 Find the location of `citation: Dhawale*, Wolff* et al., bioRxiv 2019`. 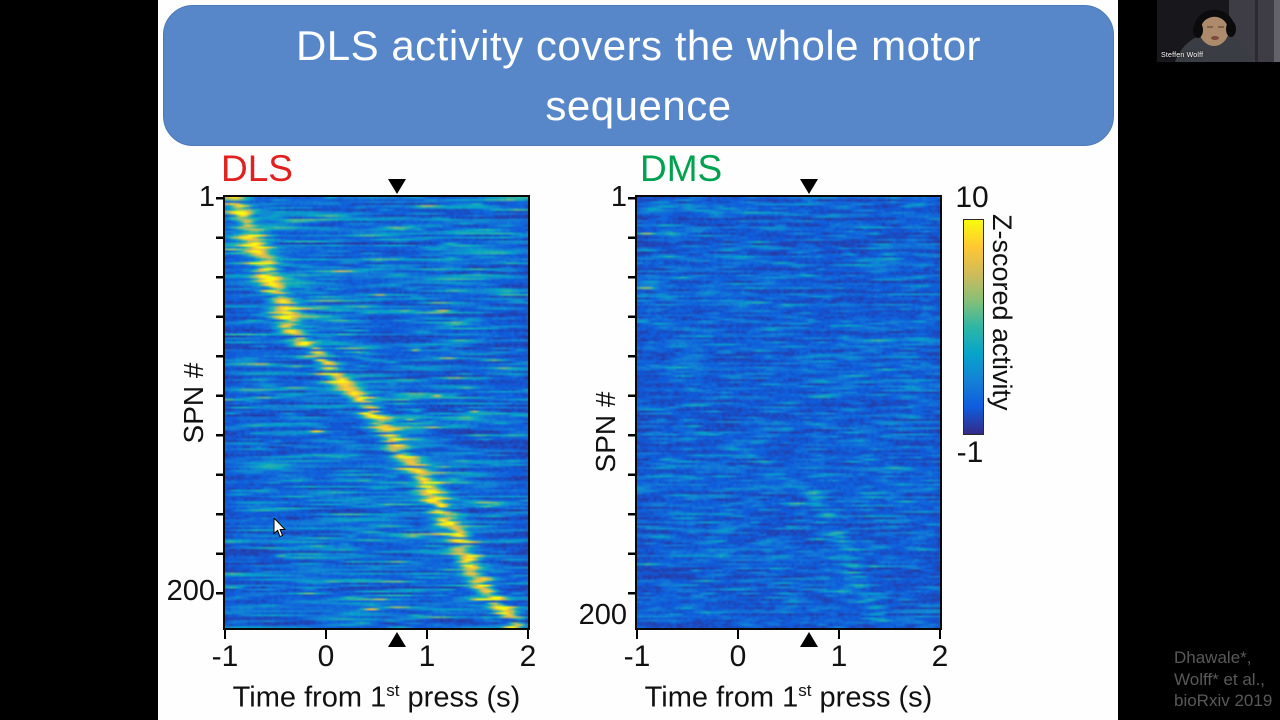

citation: Dhawale*, Wolff* et al., bioRxiv 2019 is located at coordinates (1226, 679).